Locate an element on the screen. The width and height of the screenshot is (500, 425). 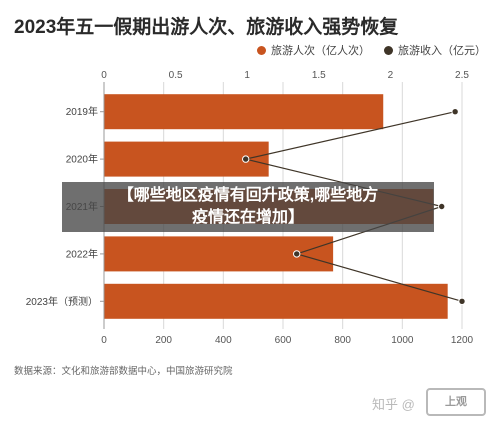
category-label: 2020年 is located at coordinates (82, 159).